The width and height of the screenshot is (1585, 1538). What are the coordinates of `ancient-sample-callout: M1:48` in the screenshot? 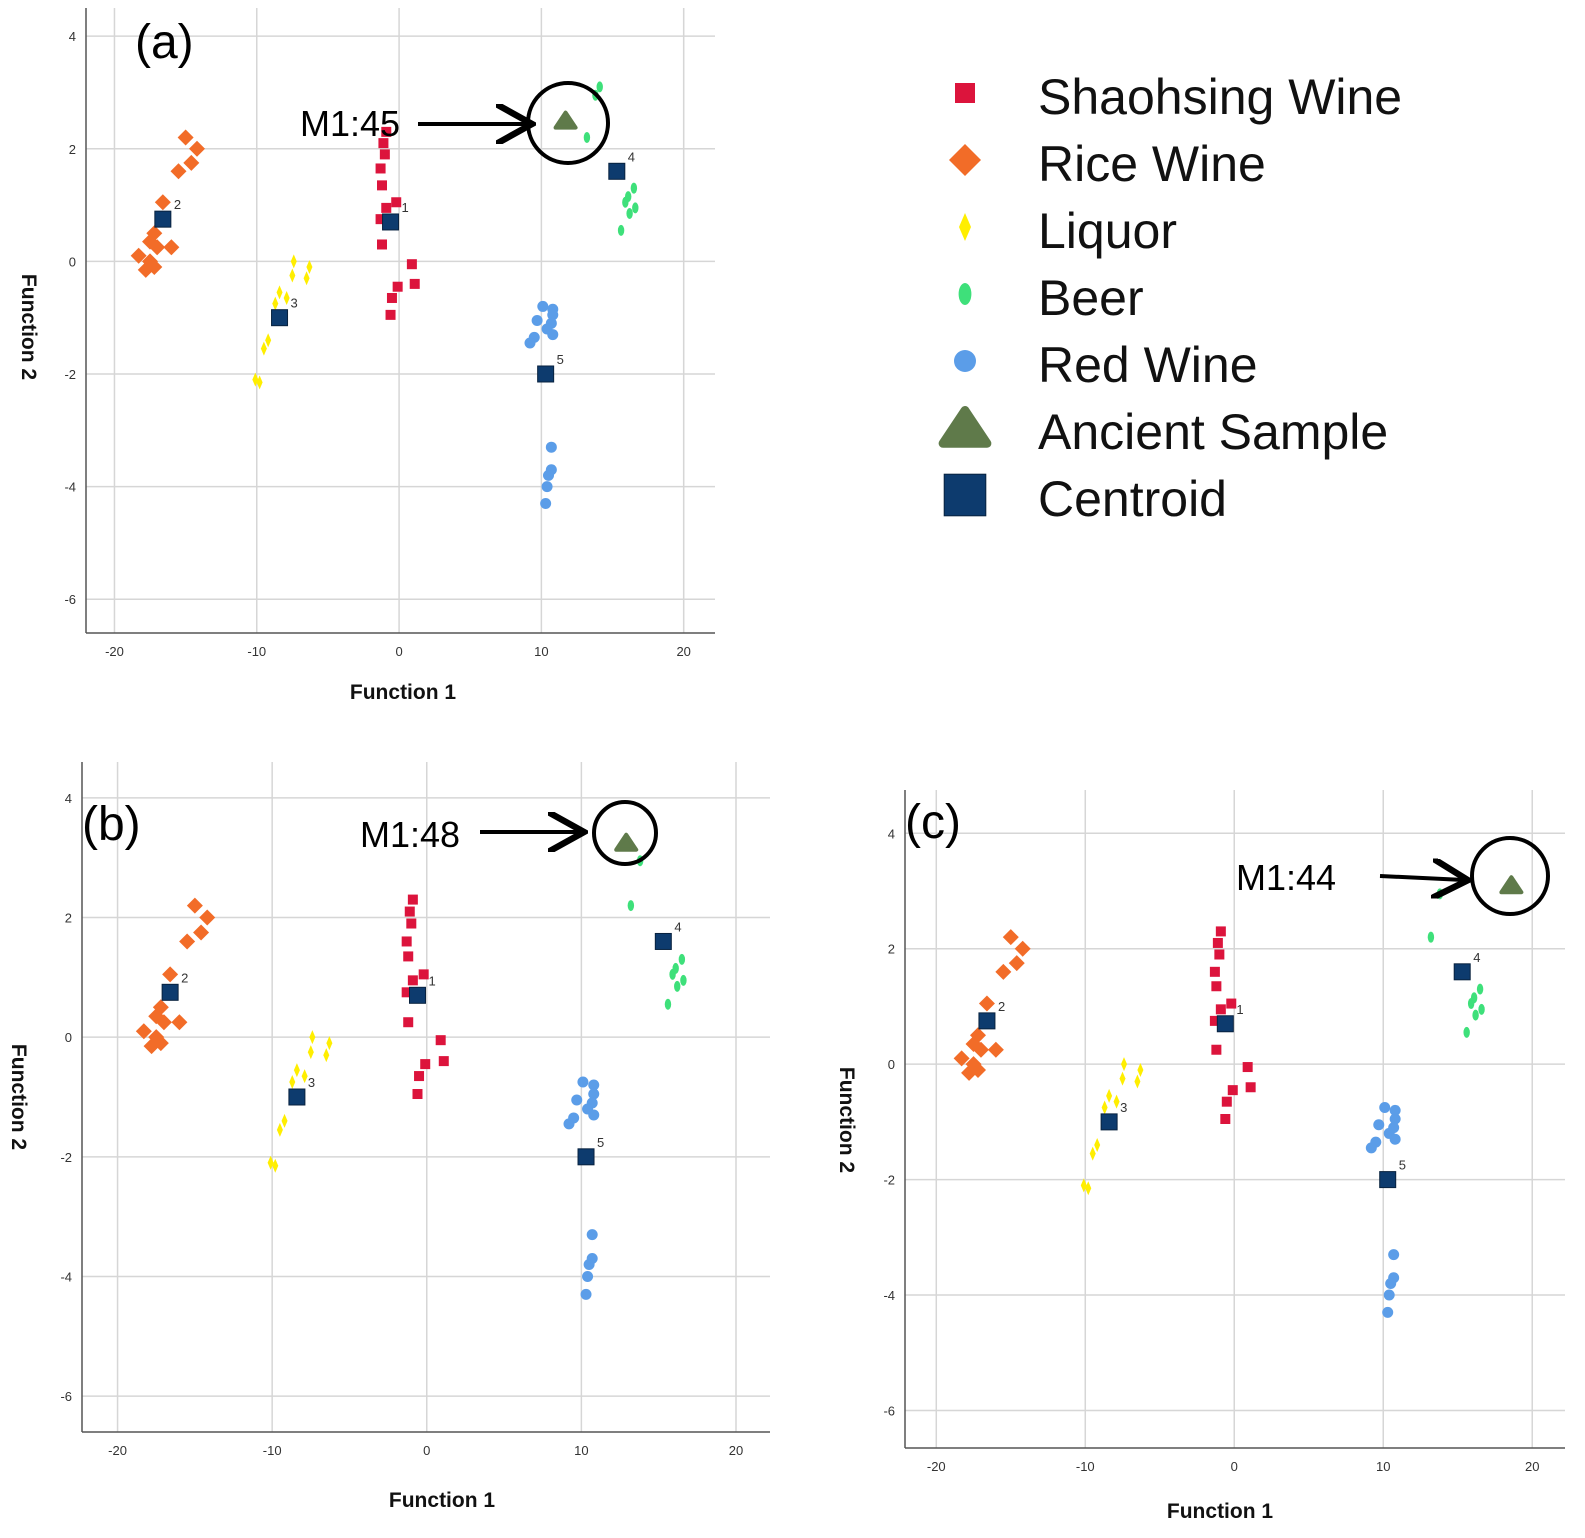 It's located at (509, 833).